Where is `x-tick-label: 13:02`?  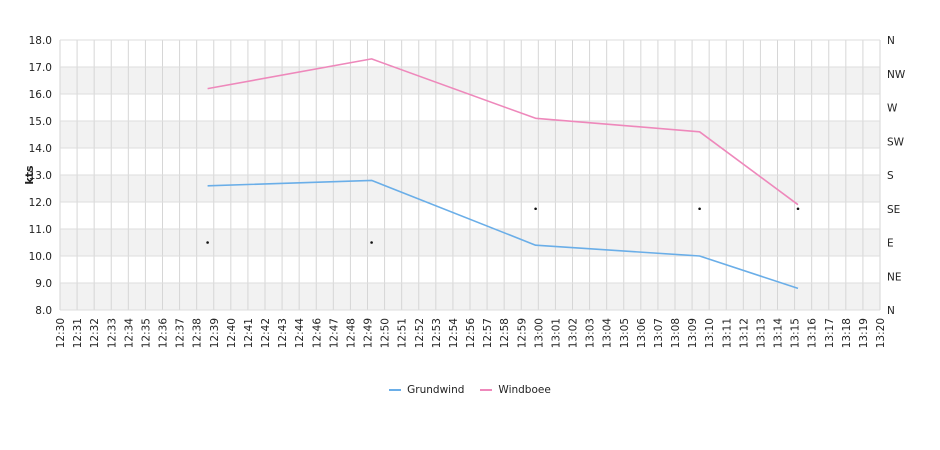 x-tick-label: 13:02 is located at coordinates (574, 333).